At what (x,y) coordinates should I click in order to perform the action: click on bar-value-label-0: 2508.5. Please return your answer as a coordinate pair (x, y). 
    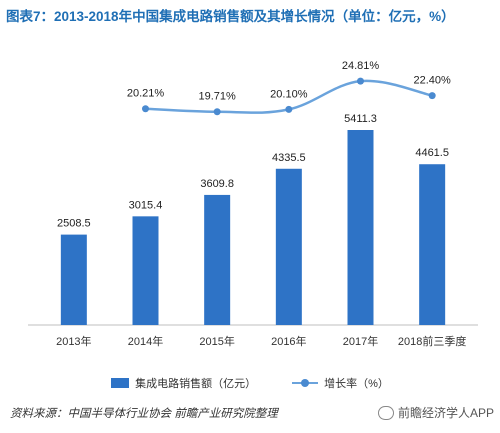
    Looking at the image, I should click on (74, 224).